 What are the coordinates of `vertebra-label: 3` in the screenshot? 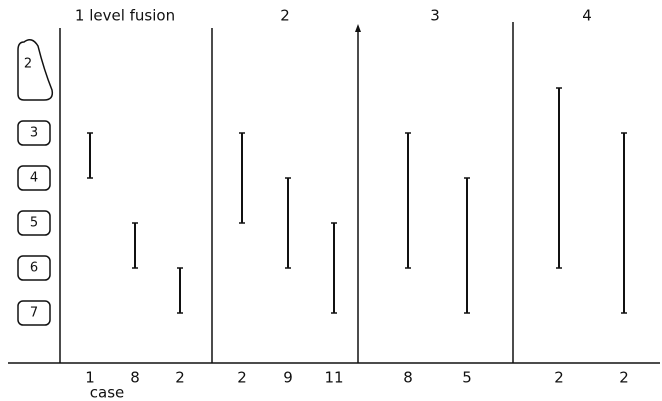 It's located at (34, 133).